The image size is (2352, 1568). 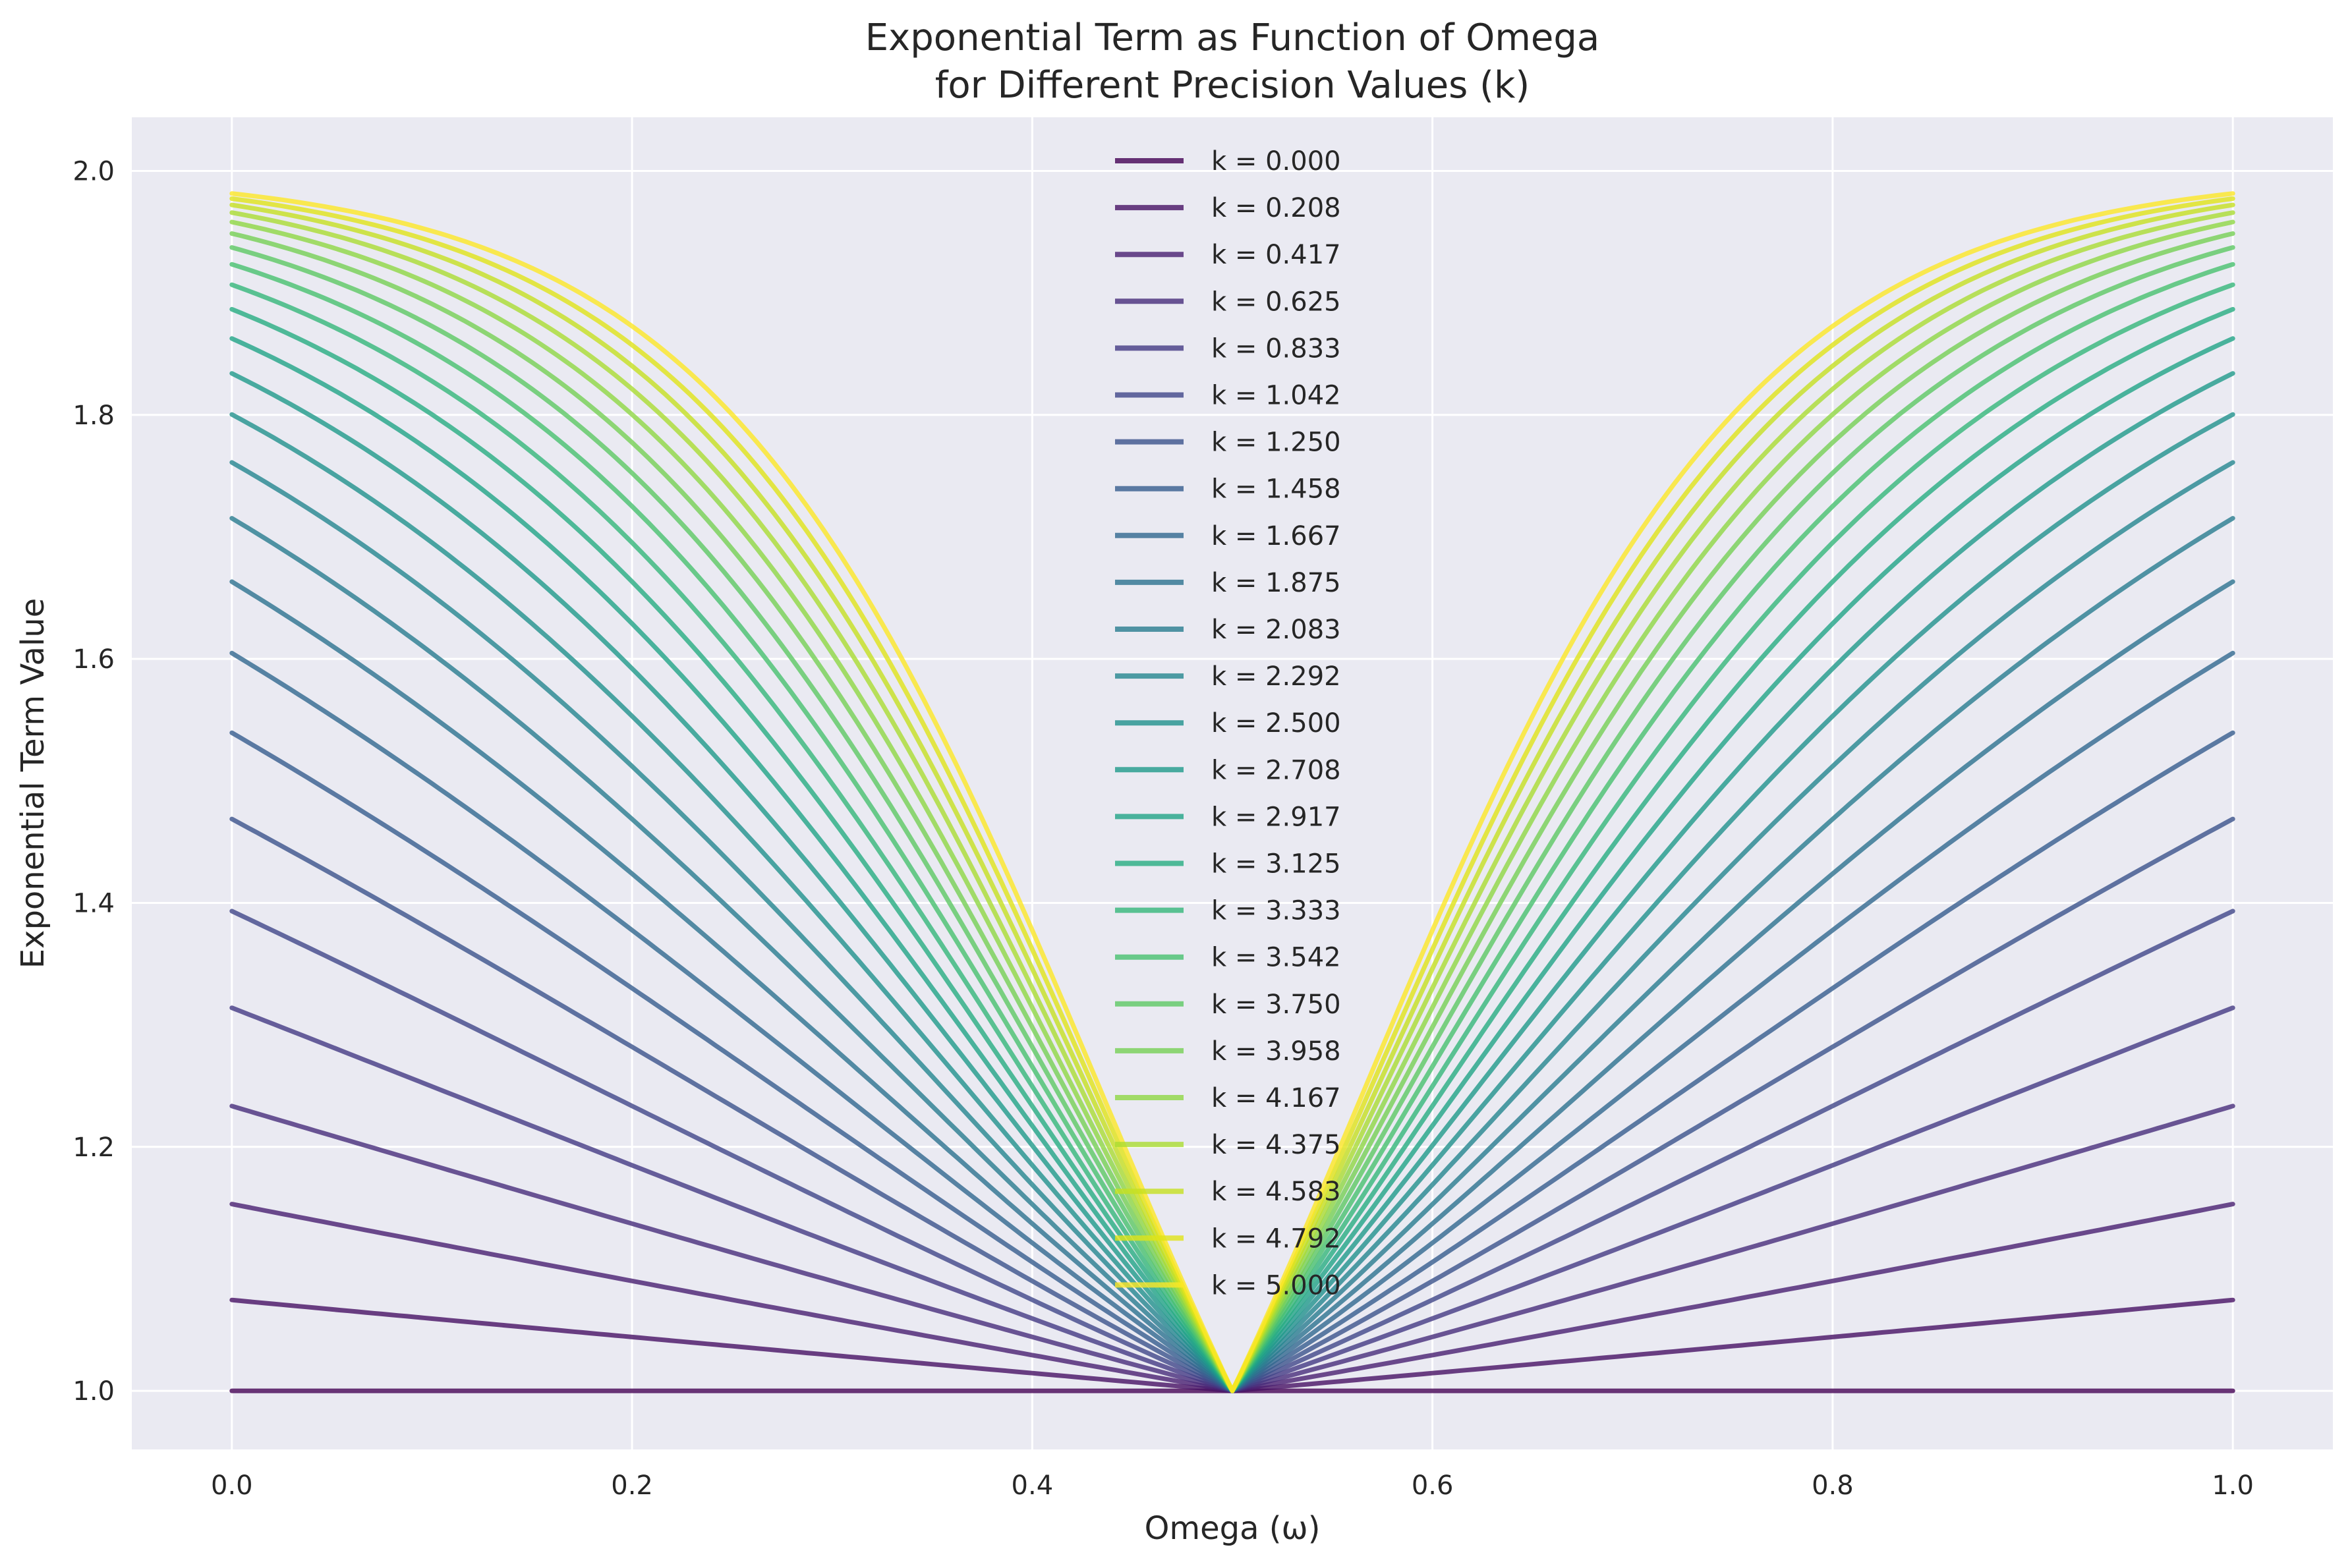 I want to click on x-axis-label: Omega (ω), so click(x=1233, y=1528).